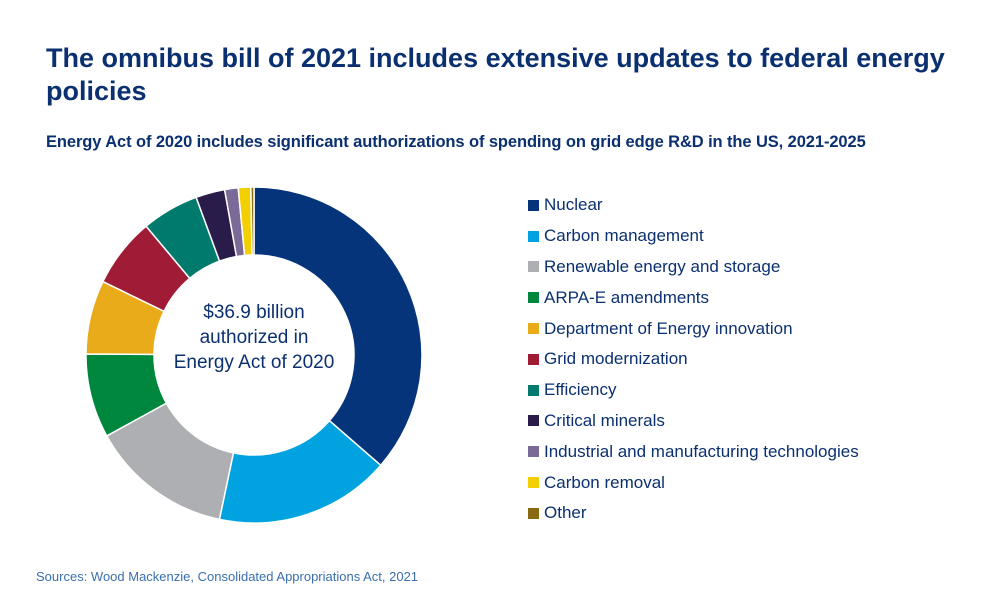  Describe the element at coordinates (624, 236) in the screenshot. I see `legend-label: Carbon management` at that location.